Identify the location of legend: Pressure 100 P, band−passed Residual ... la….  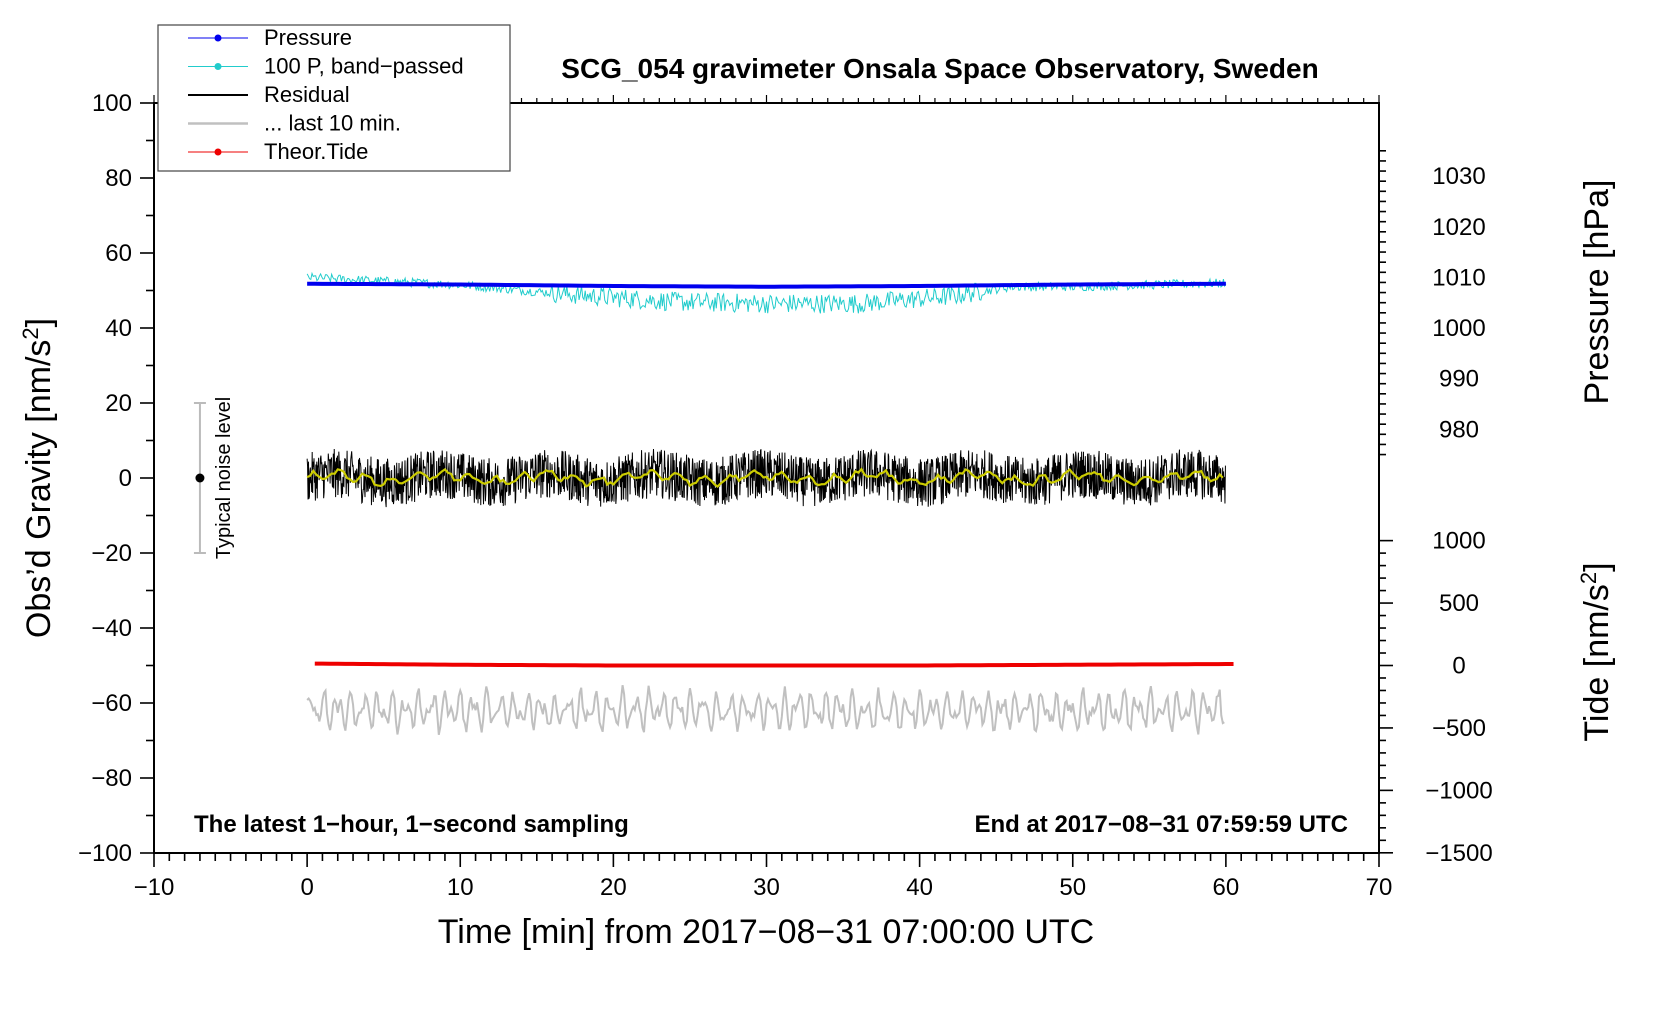
(334, 98).